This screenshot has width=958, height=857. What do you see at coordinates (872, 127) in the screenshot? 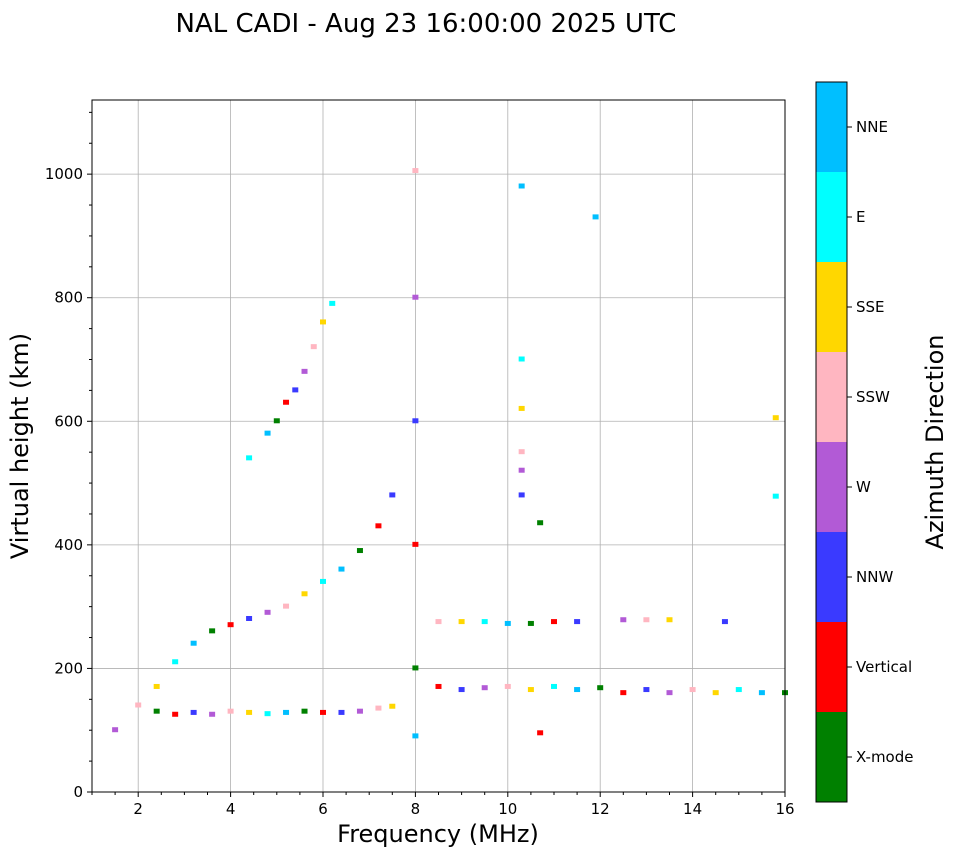
I see `colorbar-tick-label: NNE` at bounding box center [872, 127].